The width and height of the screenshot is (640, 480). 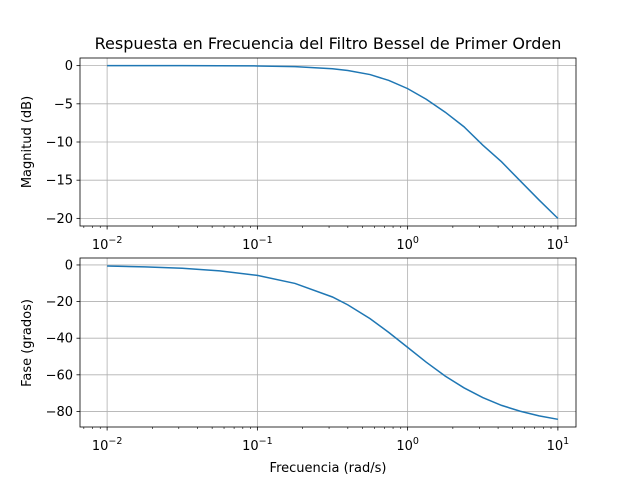 What do you see at coordinates (558, 445) in the screenshot?
I see `phase-x-tick-label: 10¹` at bounding box center [558, 445].